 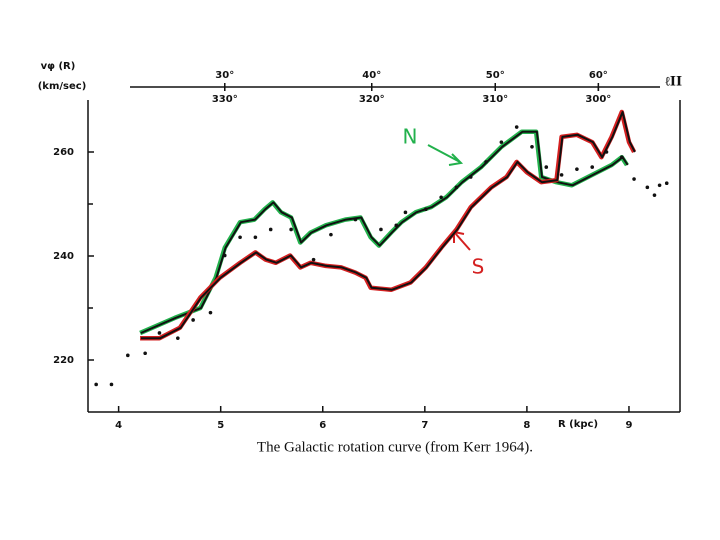 I want to click on y-tick-label: 220, so click(x=63, y=360).